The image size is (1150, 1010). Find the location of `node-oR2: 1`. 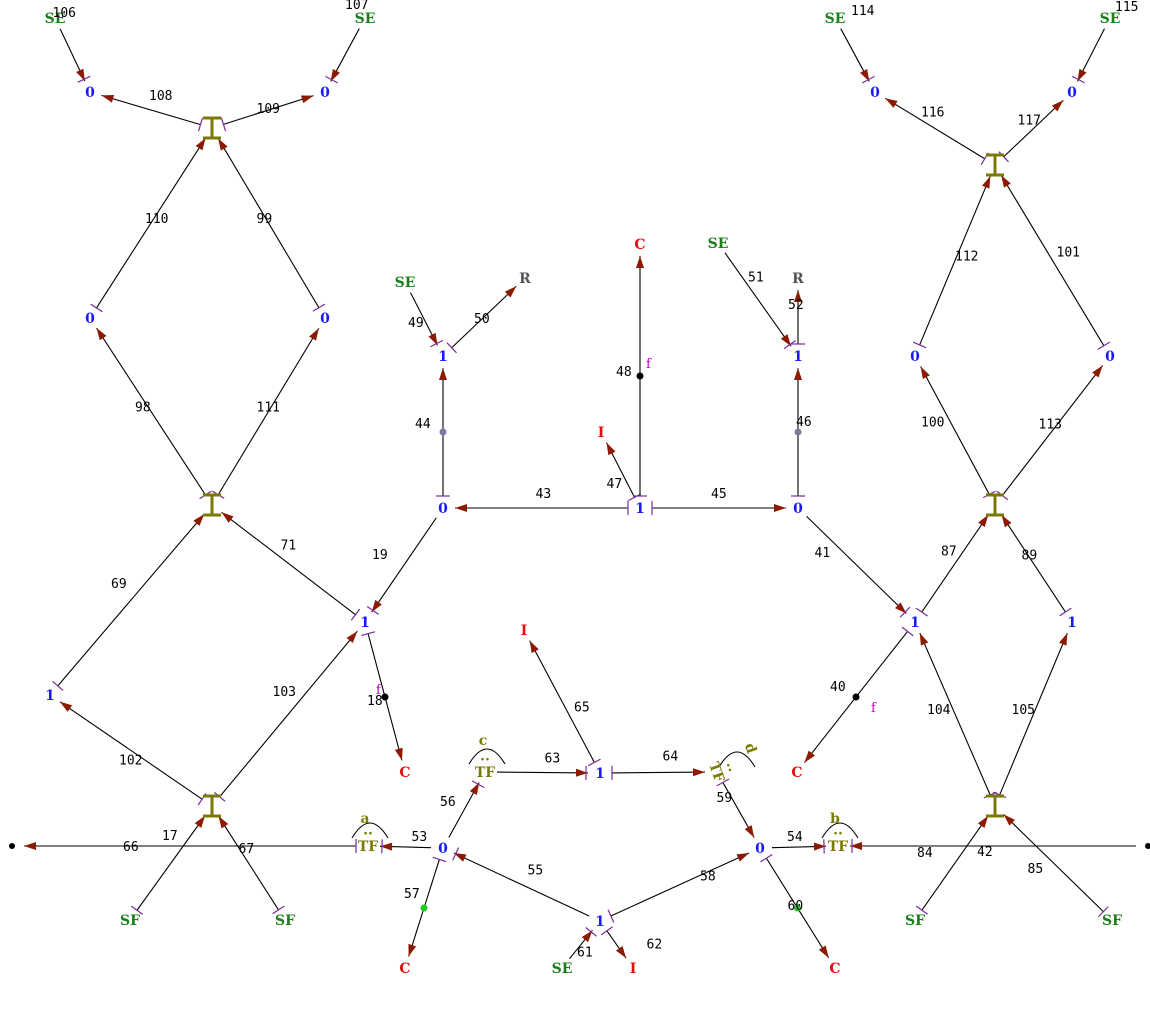

node-oR2: 1 is located at coordinates (1072, 623).